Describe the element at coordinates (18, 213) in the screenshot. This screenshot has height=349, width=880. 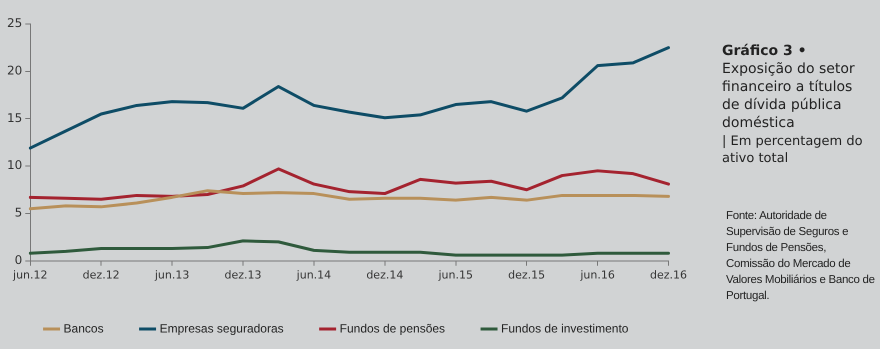
I see `y-tick-label: 5` at that location.